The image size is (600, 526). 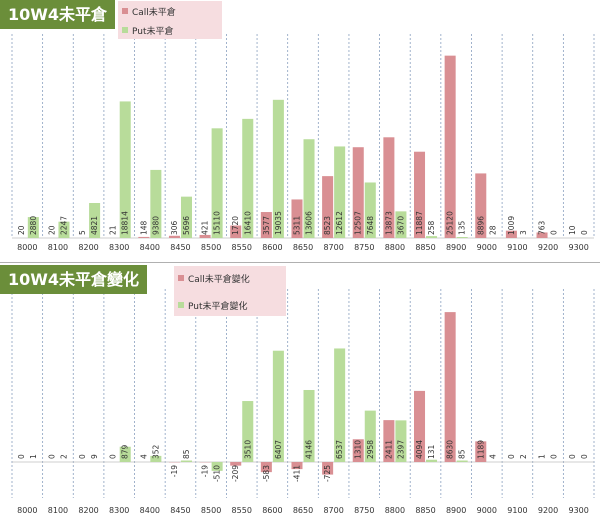 What do you see at coordinates (456, 510) in the screenshot?
I see `x-tick-label: 8900` at bounding box center [456, 510].